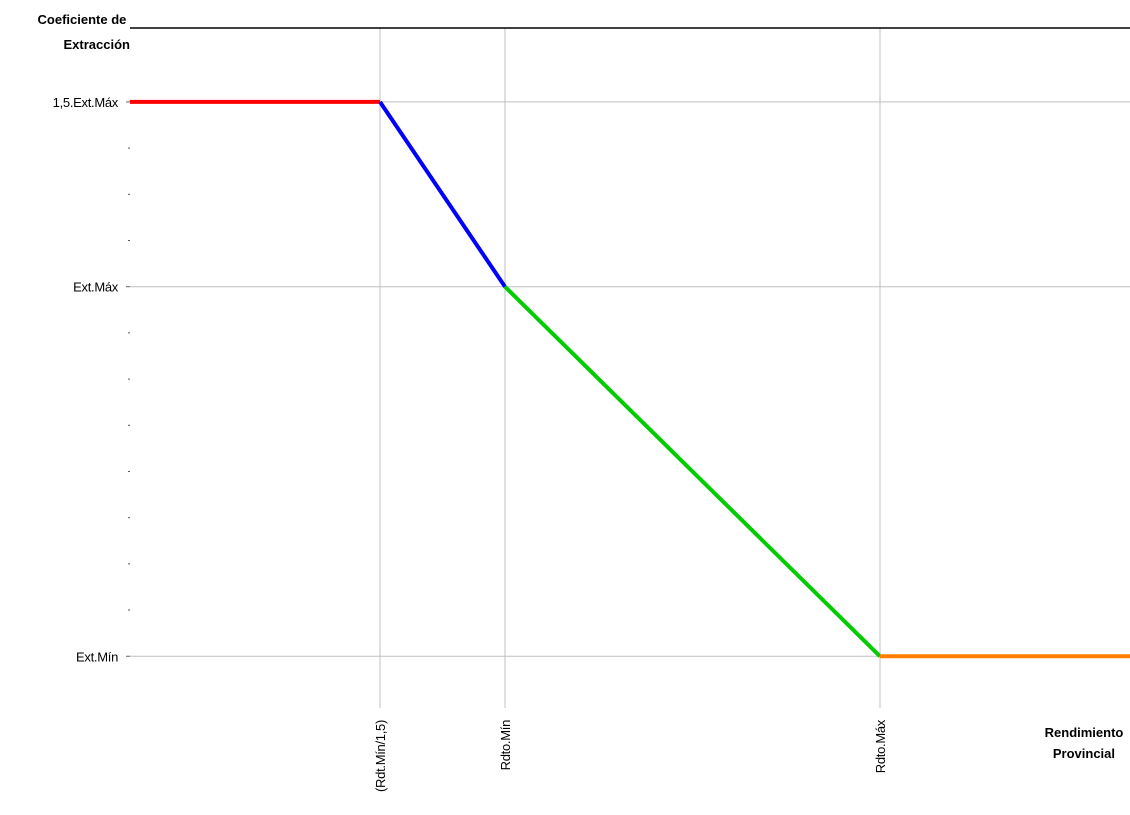  What do you see at coordinates (505, 745) in the screenshot?
I see `x-tick-label: Rdto.Mín` at bounding box center [505, 745].